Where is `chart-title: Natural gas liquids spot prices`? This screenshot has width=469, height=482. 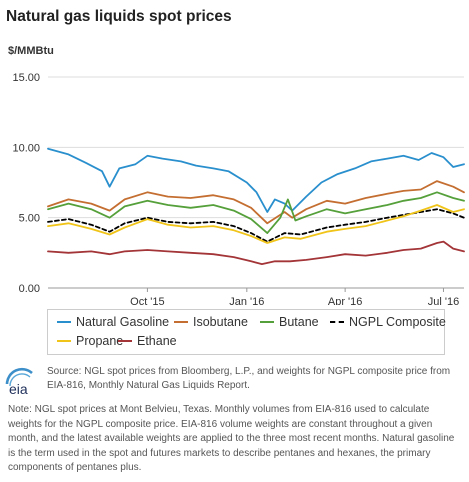 chart-title: Natural gas liquids spot prices is located at coordinates (119, 16).